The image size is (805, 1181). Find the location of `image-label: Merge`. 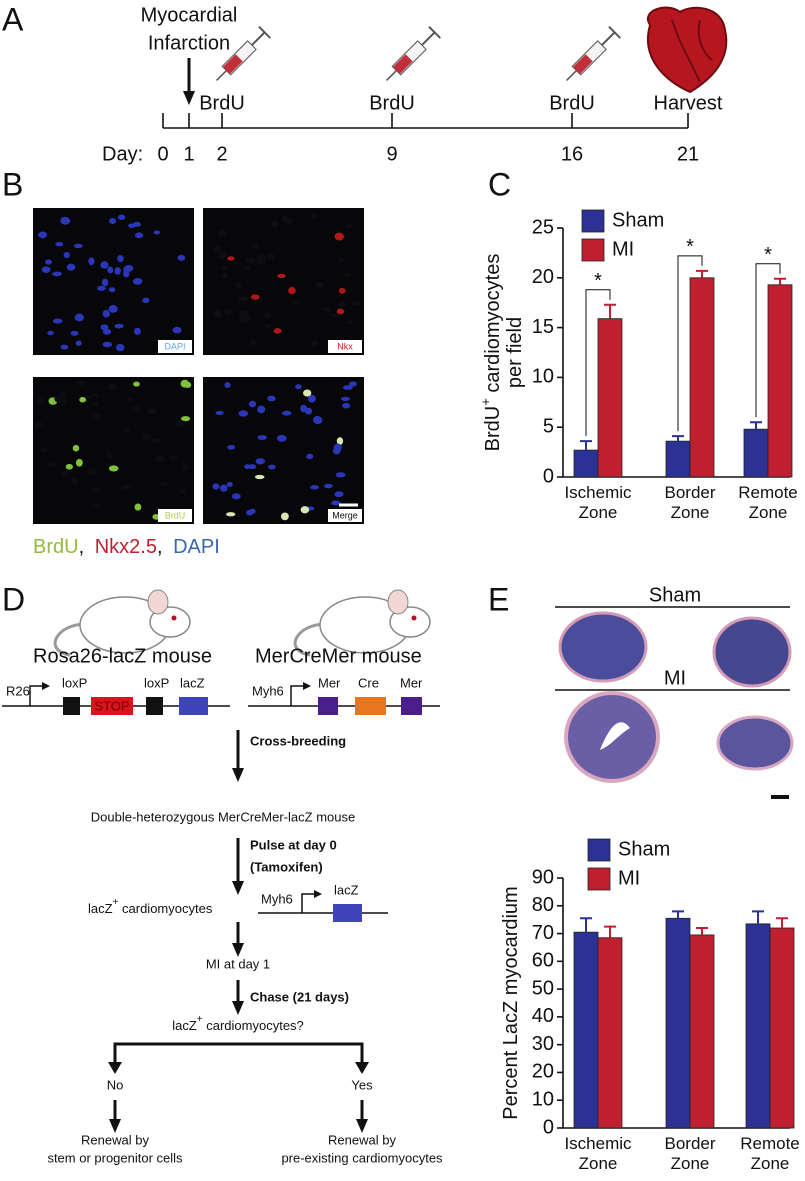

image-label: Merge is located at coordinates (345, 515).